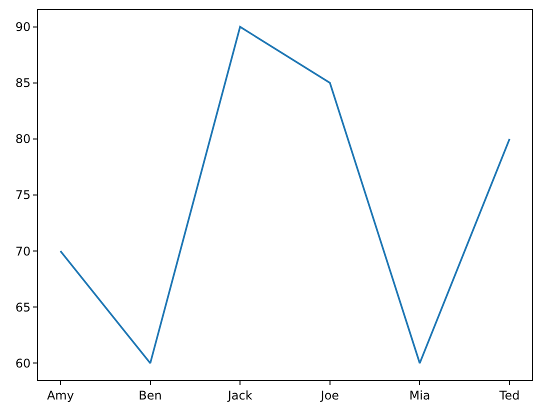  Describe the element at coordinates (23, 139) in the screenshot. I see `y-tick-label: 80` at that location.